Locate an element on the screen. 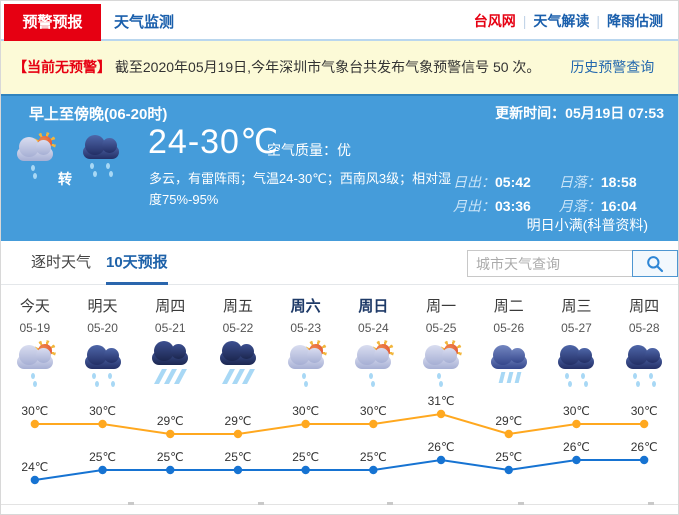 The height and width of the screenshot is (515, 679). forecast-day-column: 周五 05-22 is located at coordinates (238, 336).